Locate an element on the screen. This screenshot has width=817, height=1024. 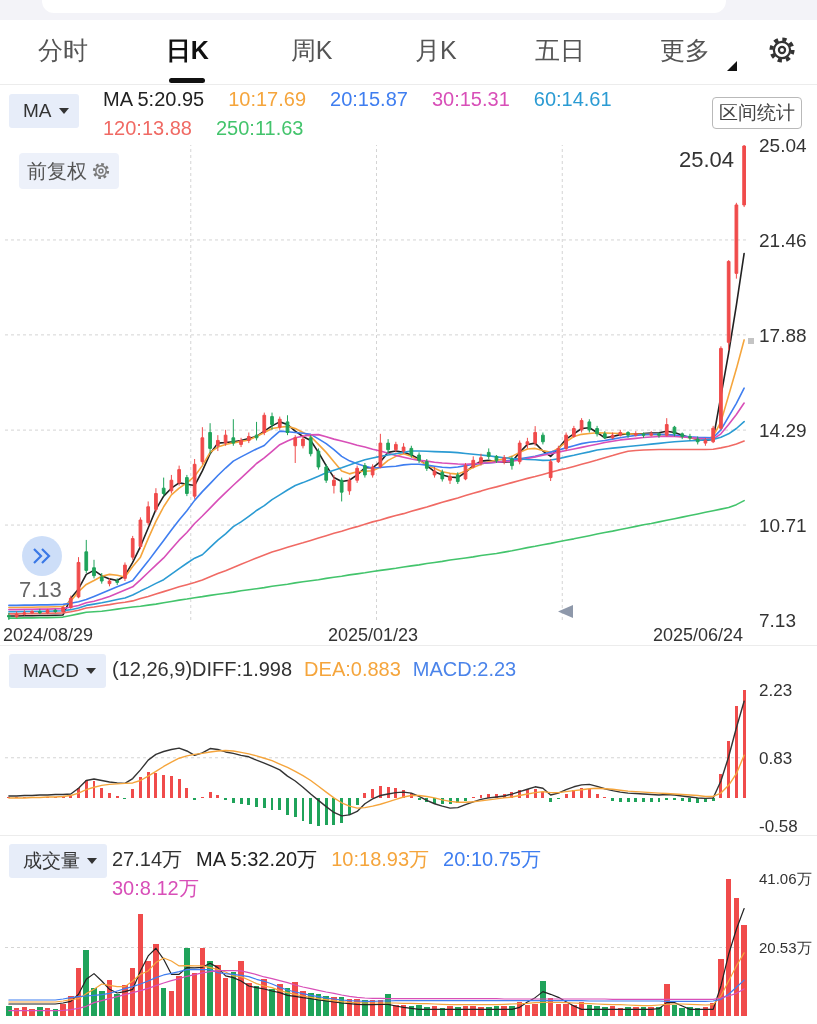
button: 前复权 is located at coordinates (69, 171).